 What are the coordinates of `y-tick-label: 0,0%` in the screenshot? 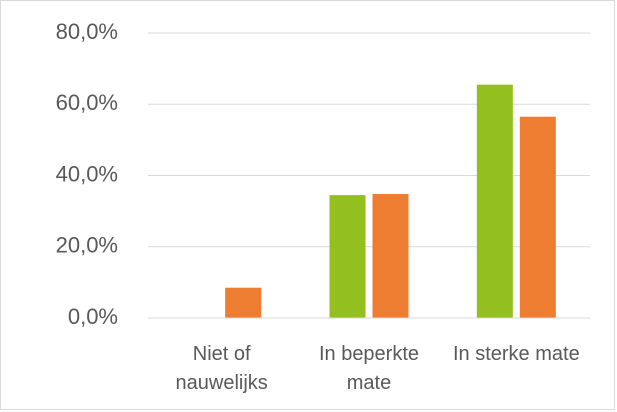 It's located at (93, 316).